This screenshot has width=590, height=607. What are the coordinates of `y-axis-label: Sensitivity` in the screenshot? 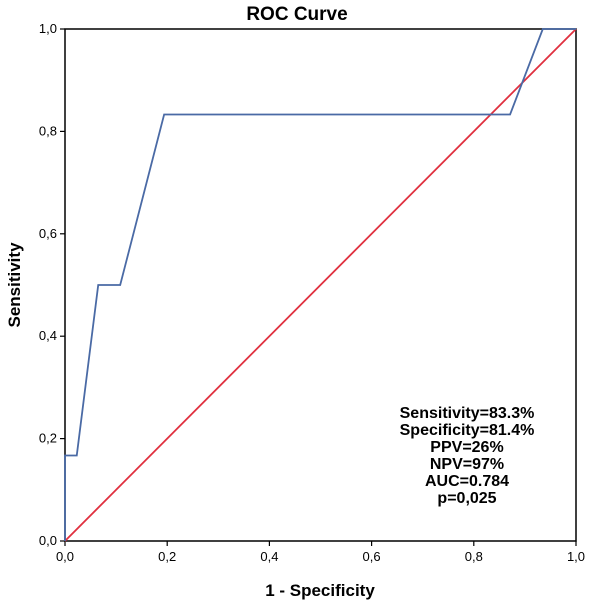 It's located at (14, 285).